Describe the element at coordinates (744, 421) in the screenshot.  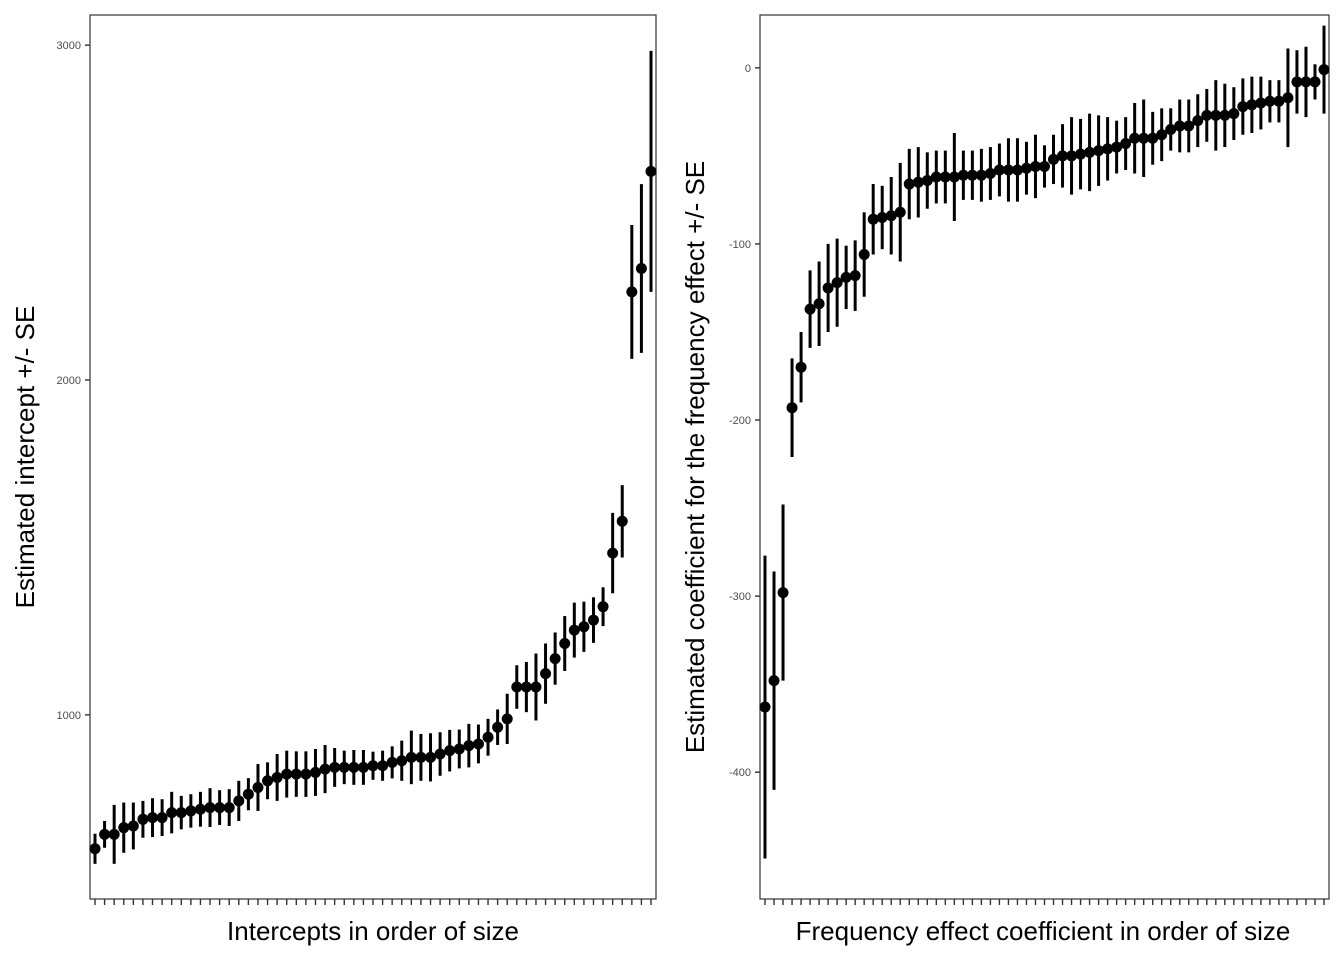
I see `frequency-y-axis: -400 -300 -200 -100 0` at that location.